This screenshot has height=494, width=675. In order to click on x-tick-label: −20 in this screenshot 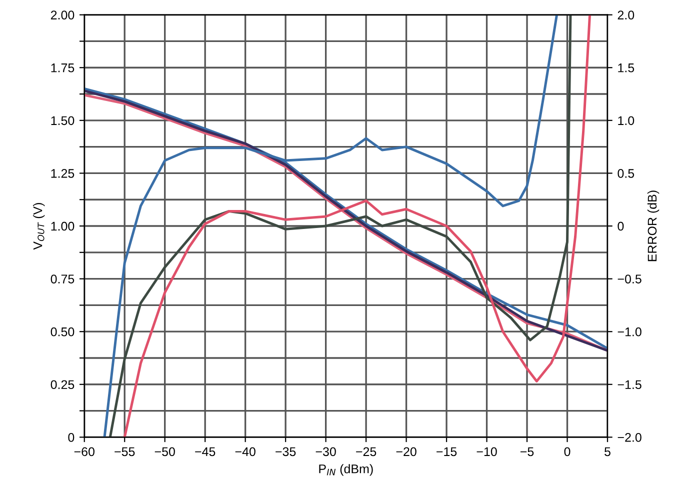, I will do `click(406, 451)`.